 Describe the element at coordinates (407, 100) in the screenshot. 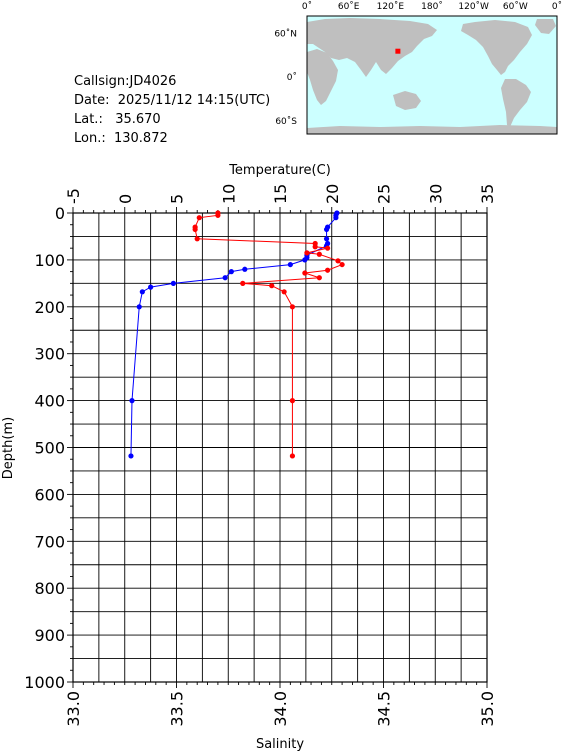

I see `australia-shape` at that location.